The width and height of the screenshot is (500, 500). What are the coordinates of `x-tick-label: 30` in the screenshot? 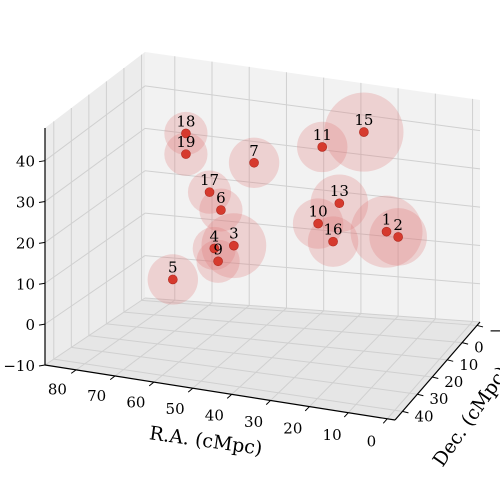 It's located at (253, 422).